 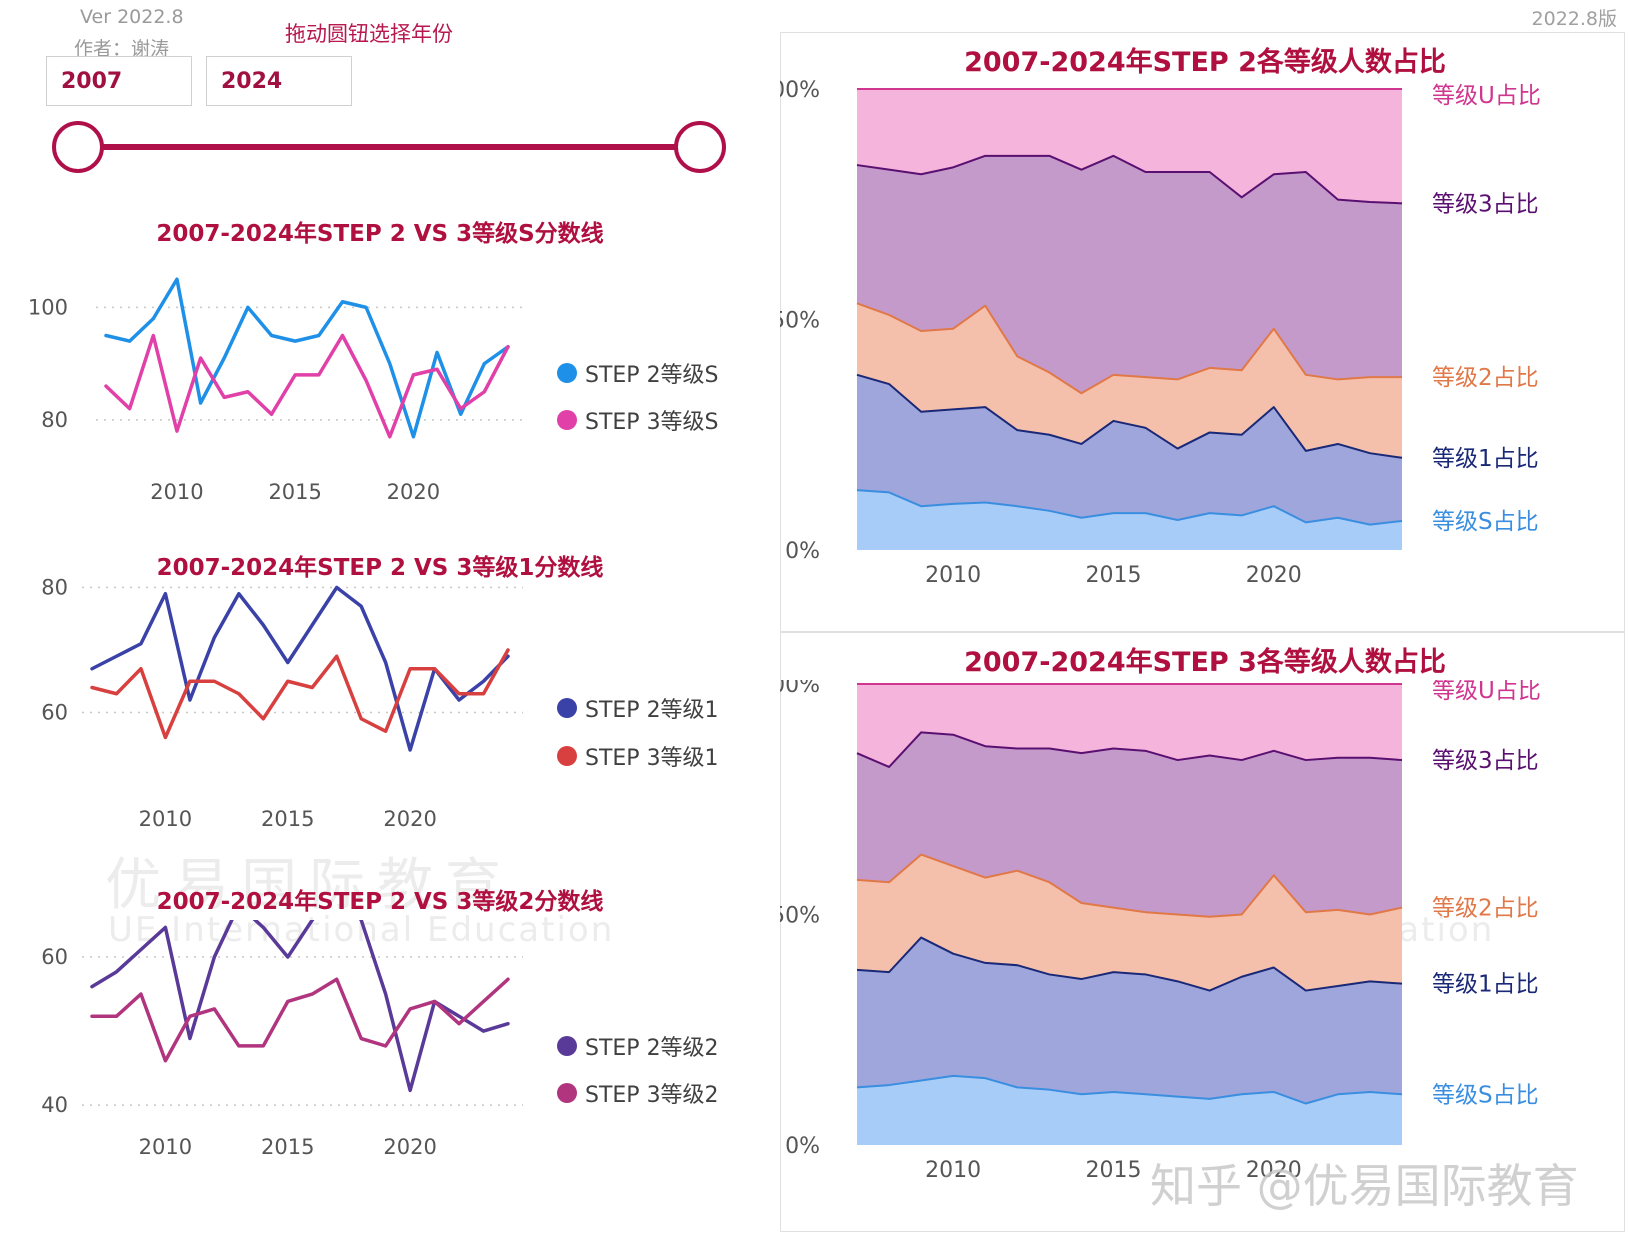 What do you see at coordinates (390, 147) in the screenshot?
I see `year-range-slider` at bounding box center [390, 147].